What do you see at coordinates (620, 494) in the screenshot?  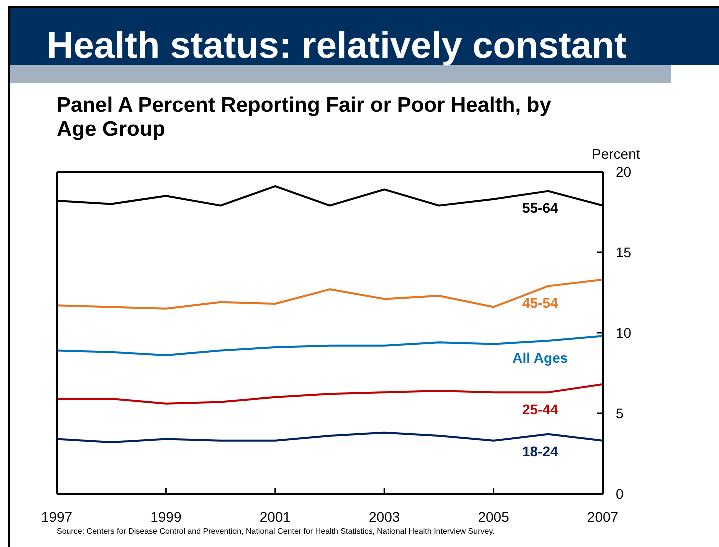 I see `y-tick-label: 0` at bounding box center [620, 494].